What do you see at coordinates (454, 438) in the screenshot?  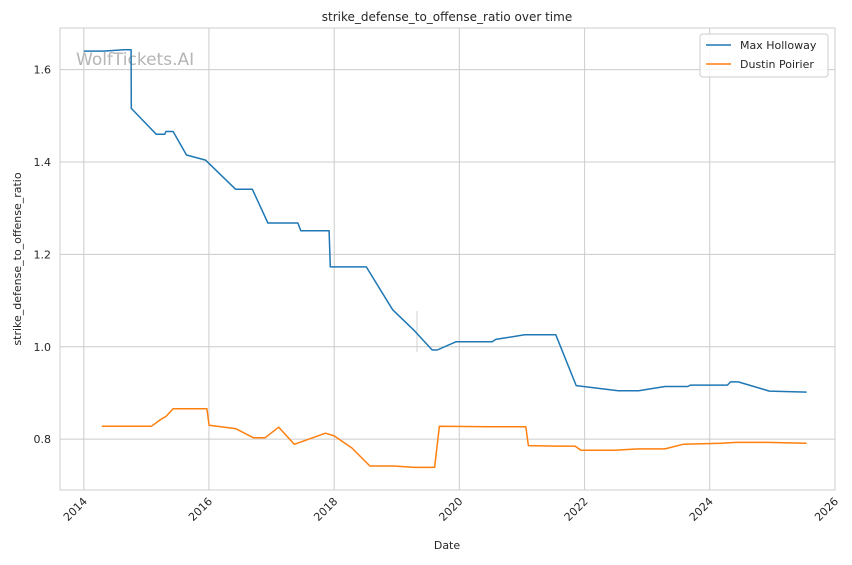 I see `series-line-dustin-poirier` at bounding box center [454, 438].